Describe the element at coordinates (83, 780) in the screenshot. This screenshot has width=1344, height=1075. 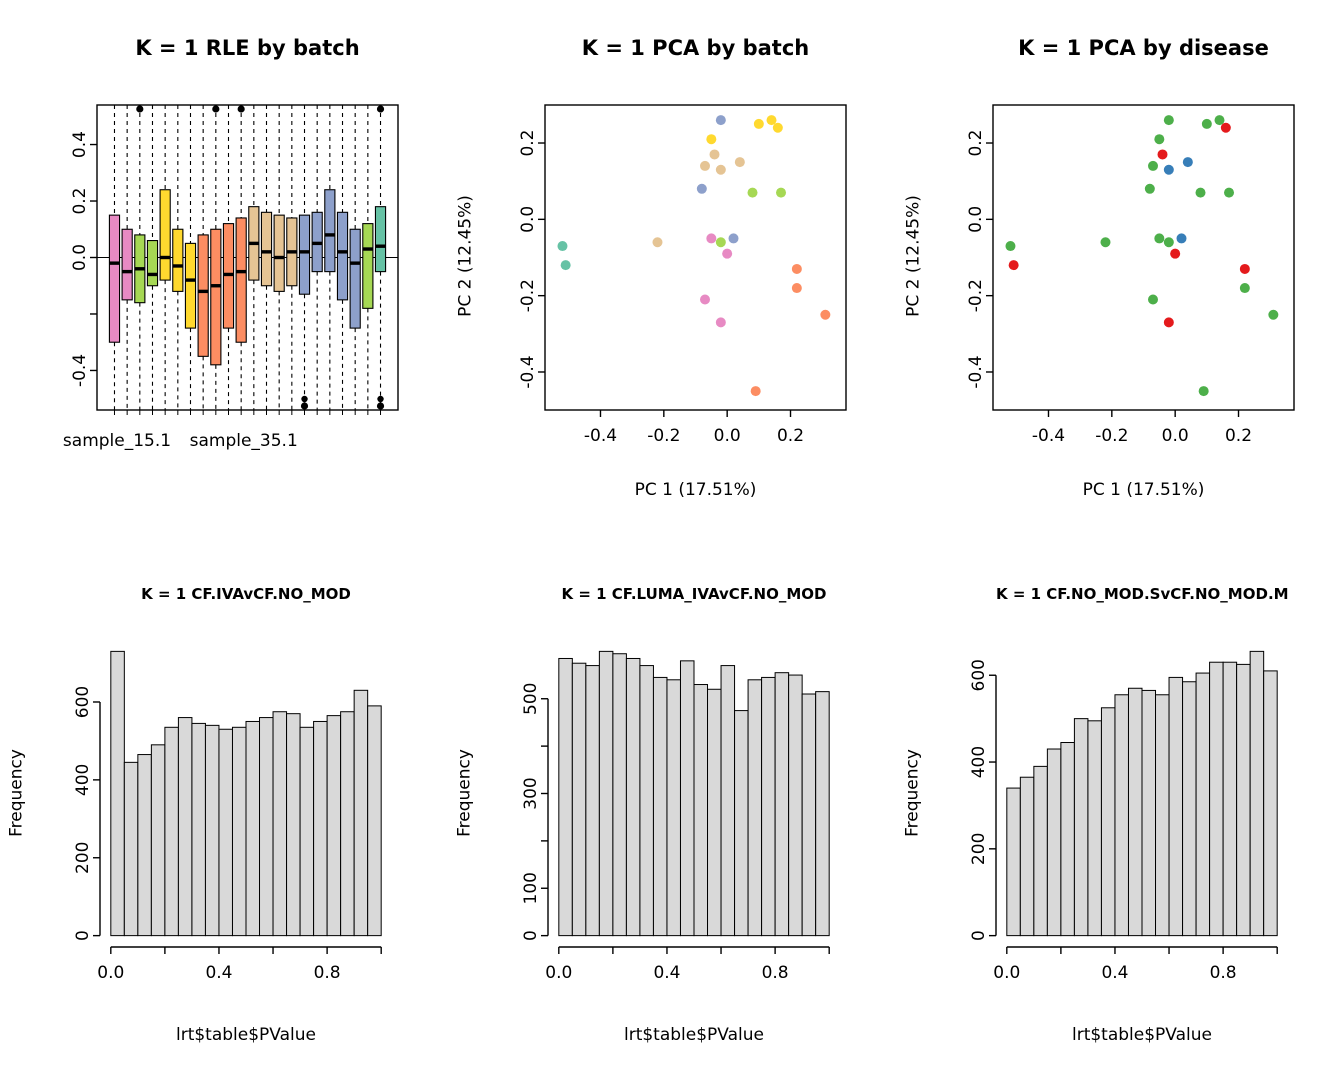
I see `tick-label: 400` at that location.